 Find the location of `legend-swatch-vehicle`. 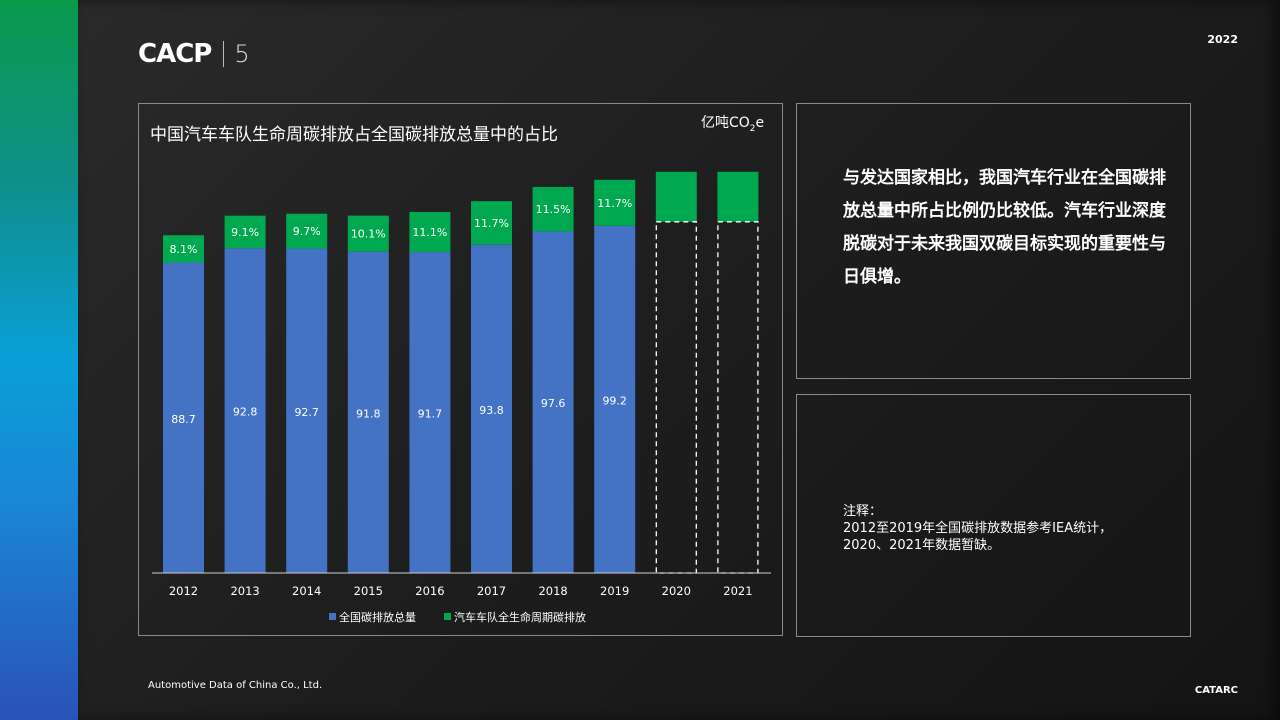

legend-swatch-vehicle is located at coordinates (447, 616).